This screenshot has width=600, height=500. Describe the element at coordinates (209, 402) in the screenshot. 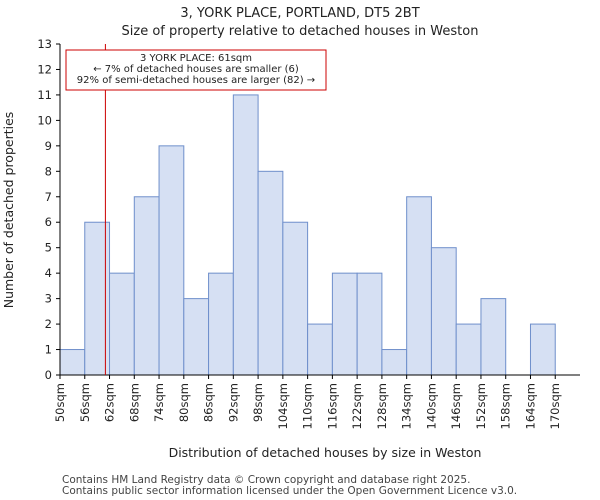

I see `x-tick-label: 86sqm` at that location.